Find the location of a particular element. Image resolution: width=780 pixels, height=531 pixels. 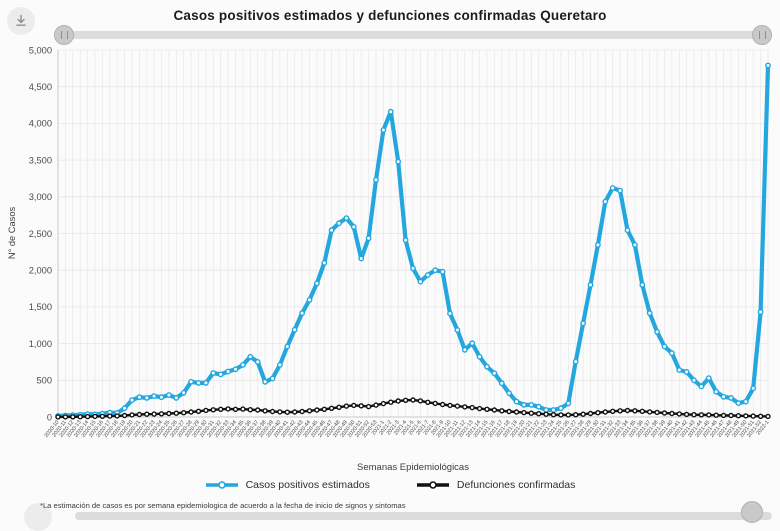

series-defunciones-confirmadas is located at coordinates (413, 408).